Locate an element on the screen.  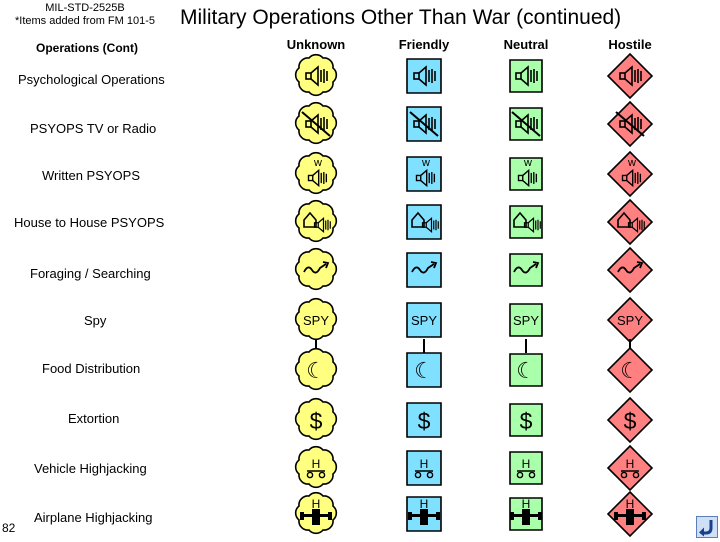
symbol-hostile-7: ☾ is located at coordinates (630, 368).